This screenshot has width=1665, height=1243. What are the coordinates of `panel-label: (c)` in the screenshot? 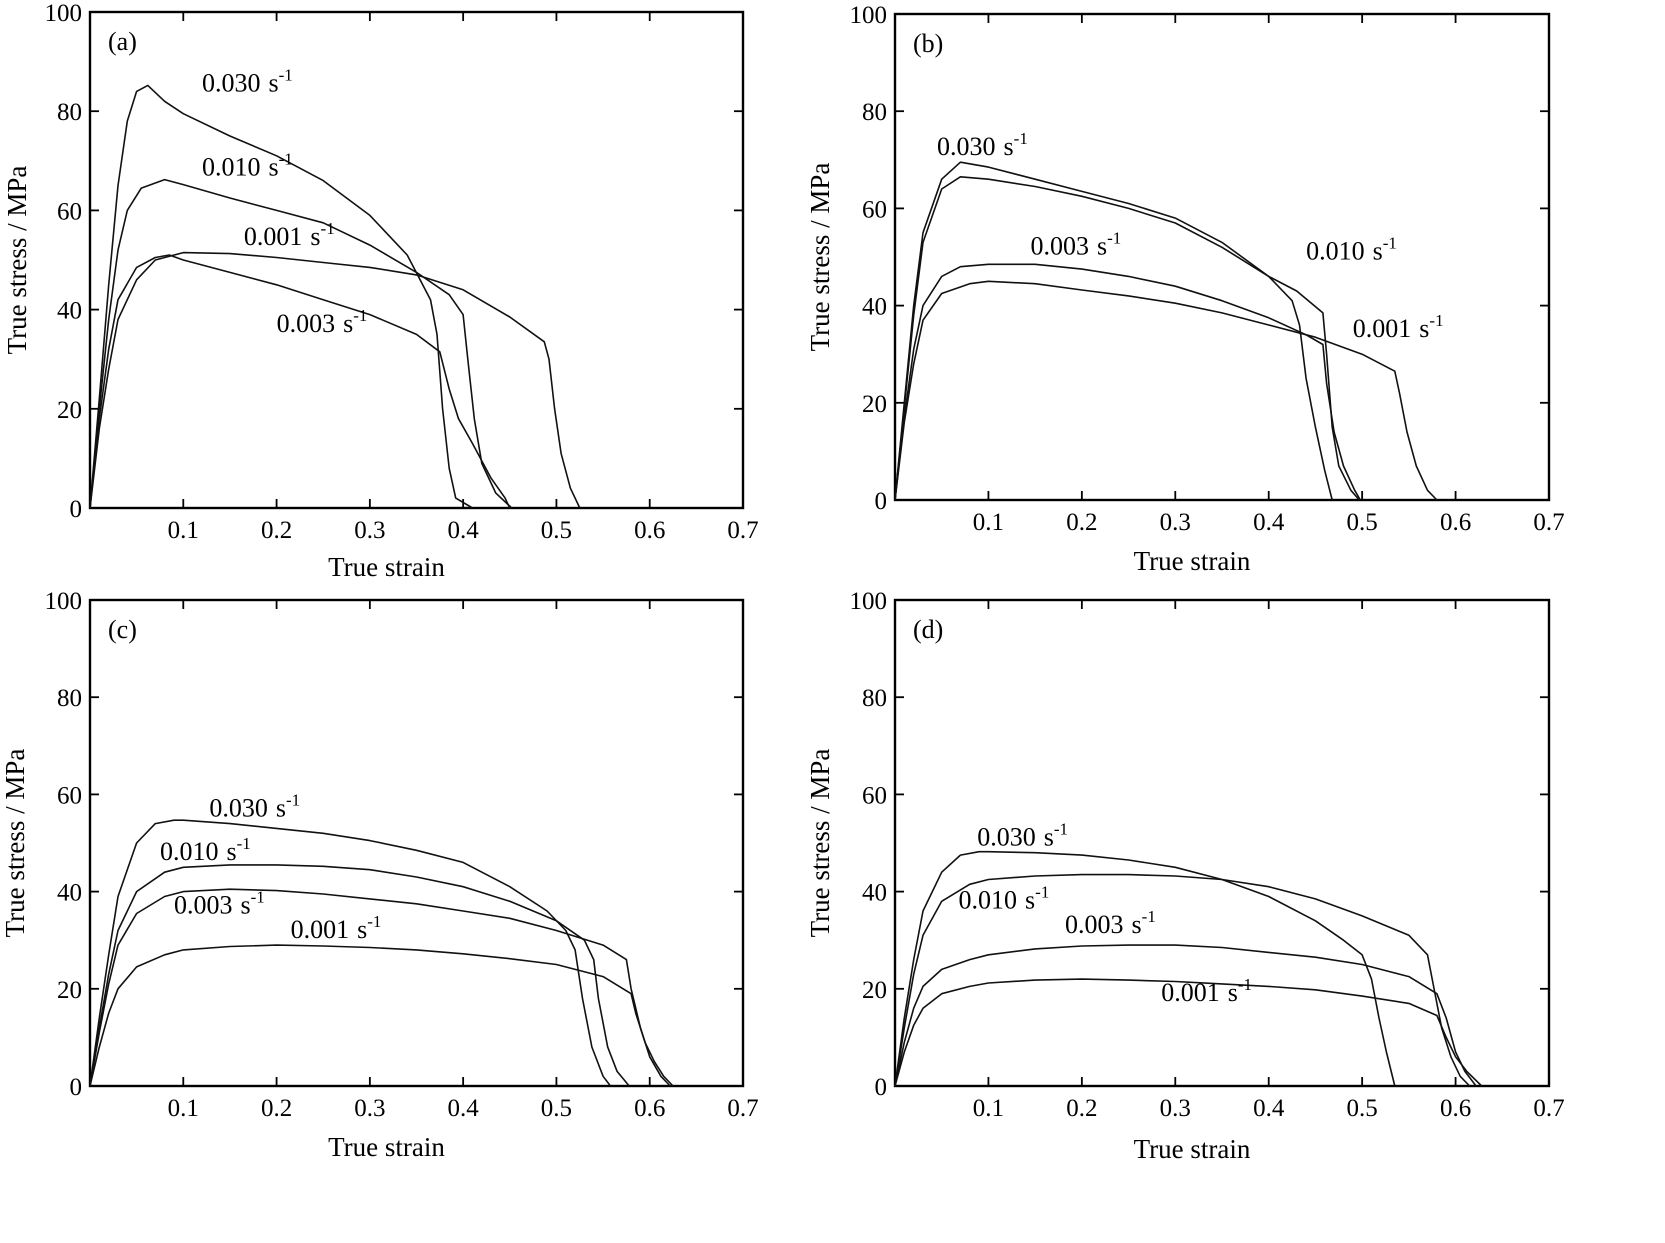 It's located at (122, 629).